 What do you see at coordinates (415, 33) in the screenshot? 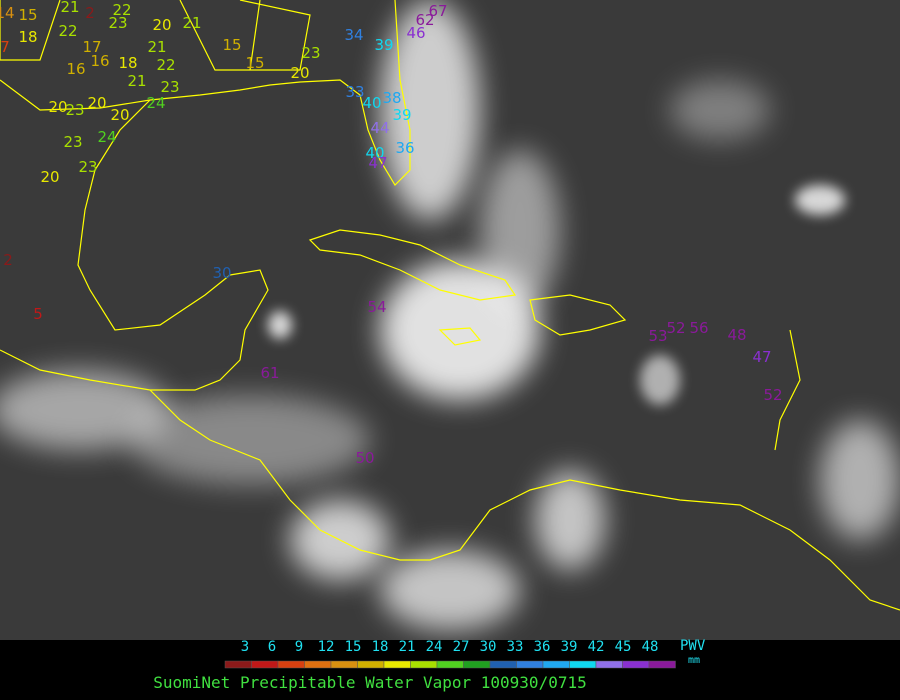
I see `station-value: 46` at bounding box center [415, 33].